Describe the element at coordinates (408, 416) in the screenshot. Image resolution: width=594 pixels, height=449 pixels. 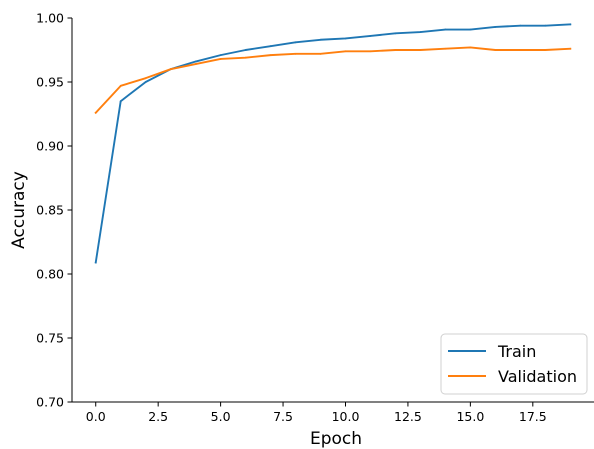
I see `x-tick-label: 12.5` at that location.